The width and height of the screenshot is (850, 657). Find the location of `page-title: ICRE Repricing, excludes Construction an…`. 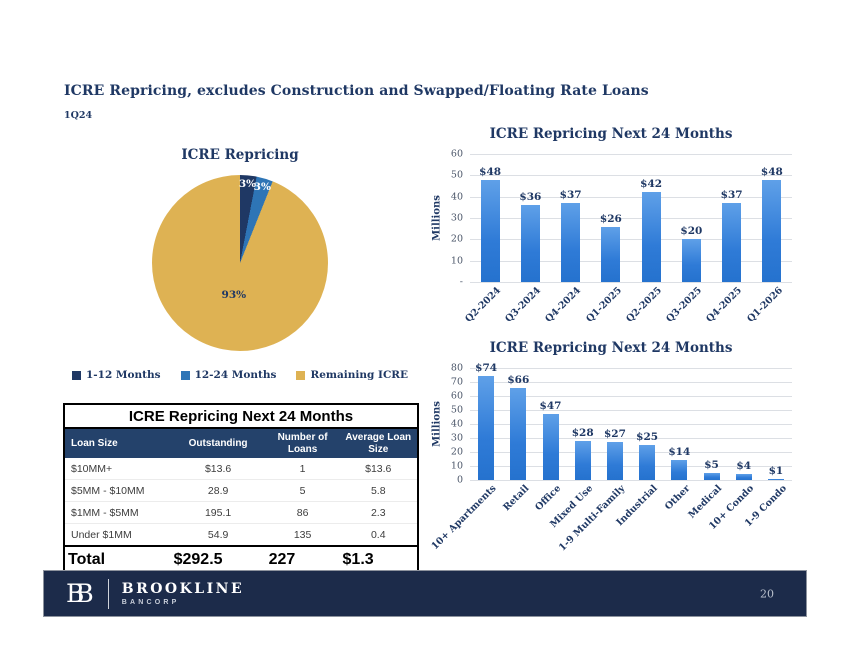

page-title: ICRE Repricing, excludes Construction an… is located at coordinates (356, 91).